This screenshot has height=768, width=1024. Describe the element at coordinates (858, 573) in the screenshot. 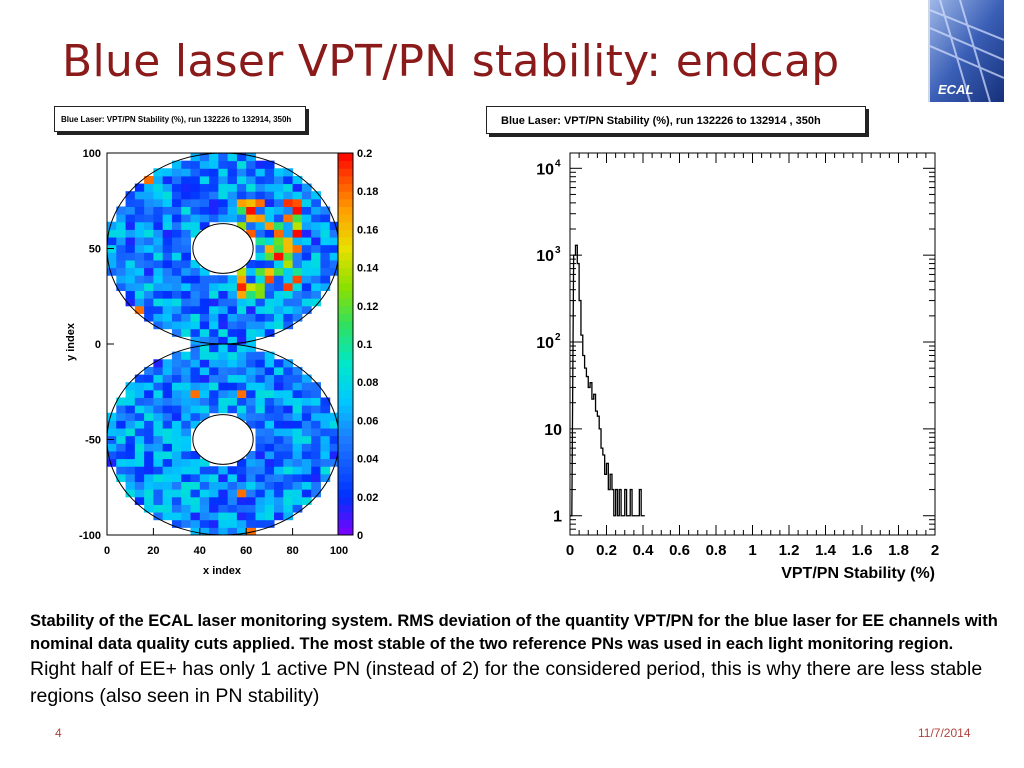

I see `histogram-xlabel: VPT/PN Stability (%)` at that location.